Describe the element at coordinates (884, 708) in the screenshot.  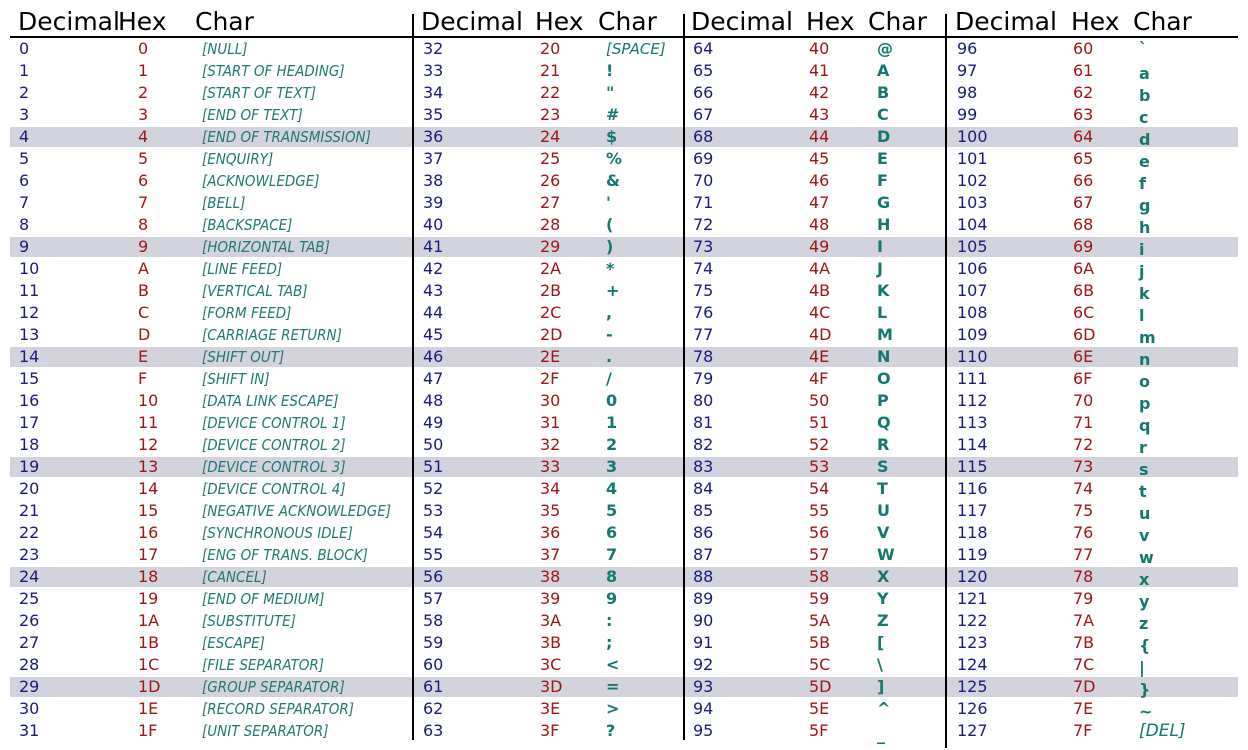
I see `char-cell: ^` at that location.